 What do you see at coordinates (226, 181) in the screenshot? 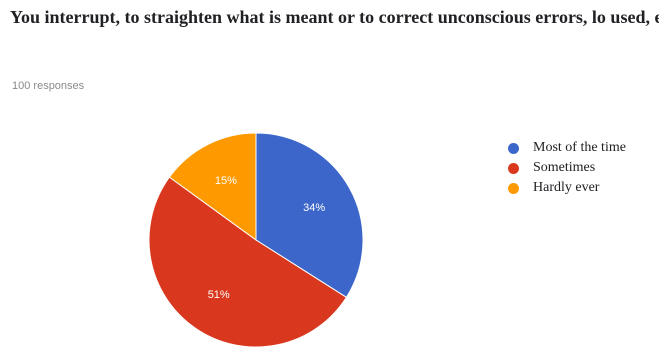
I see `pie-label-hardly-ever: 15%` at bounding box center [226, 181].